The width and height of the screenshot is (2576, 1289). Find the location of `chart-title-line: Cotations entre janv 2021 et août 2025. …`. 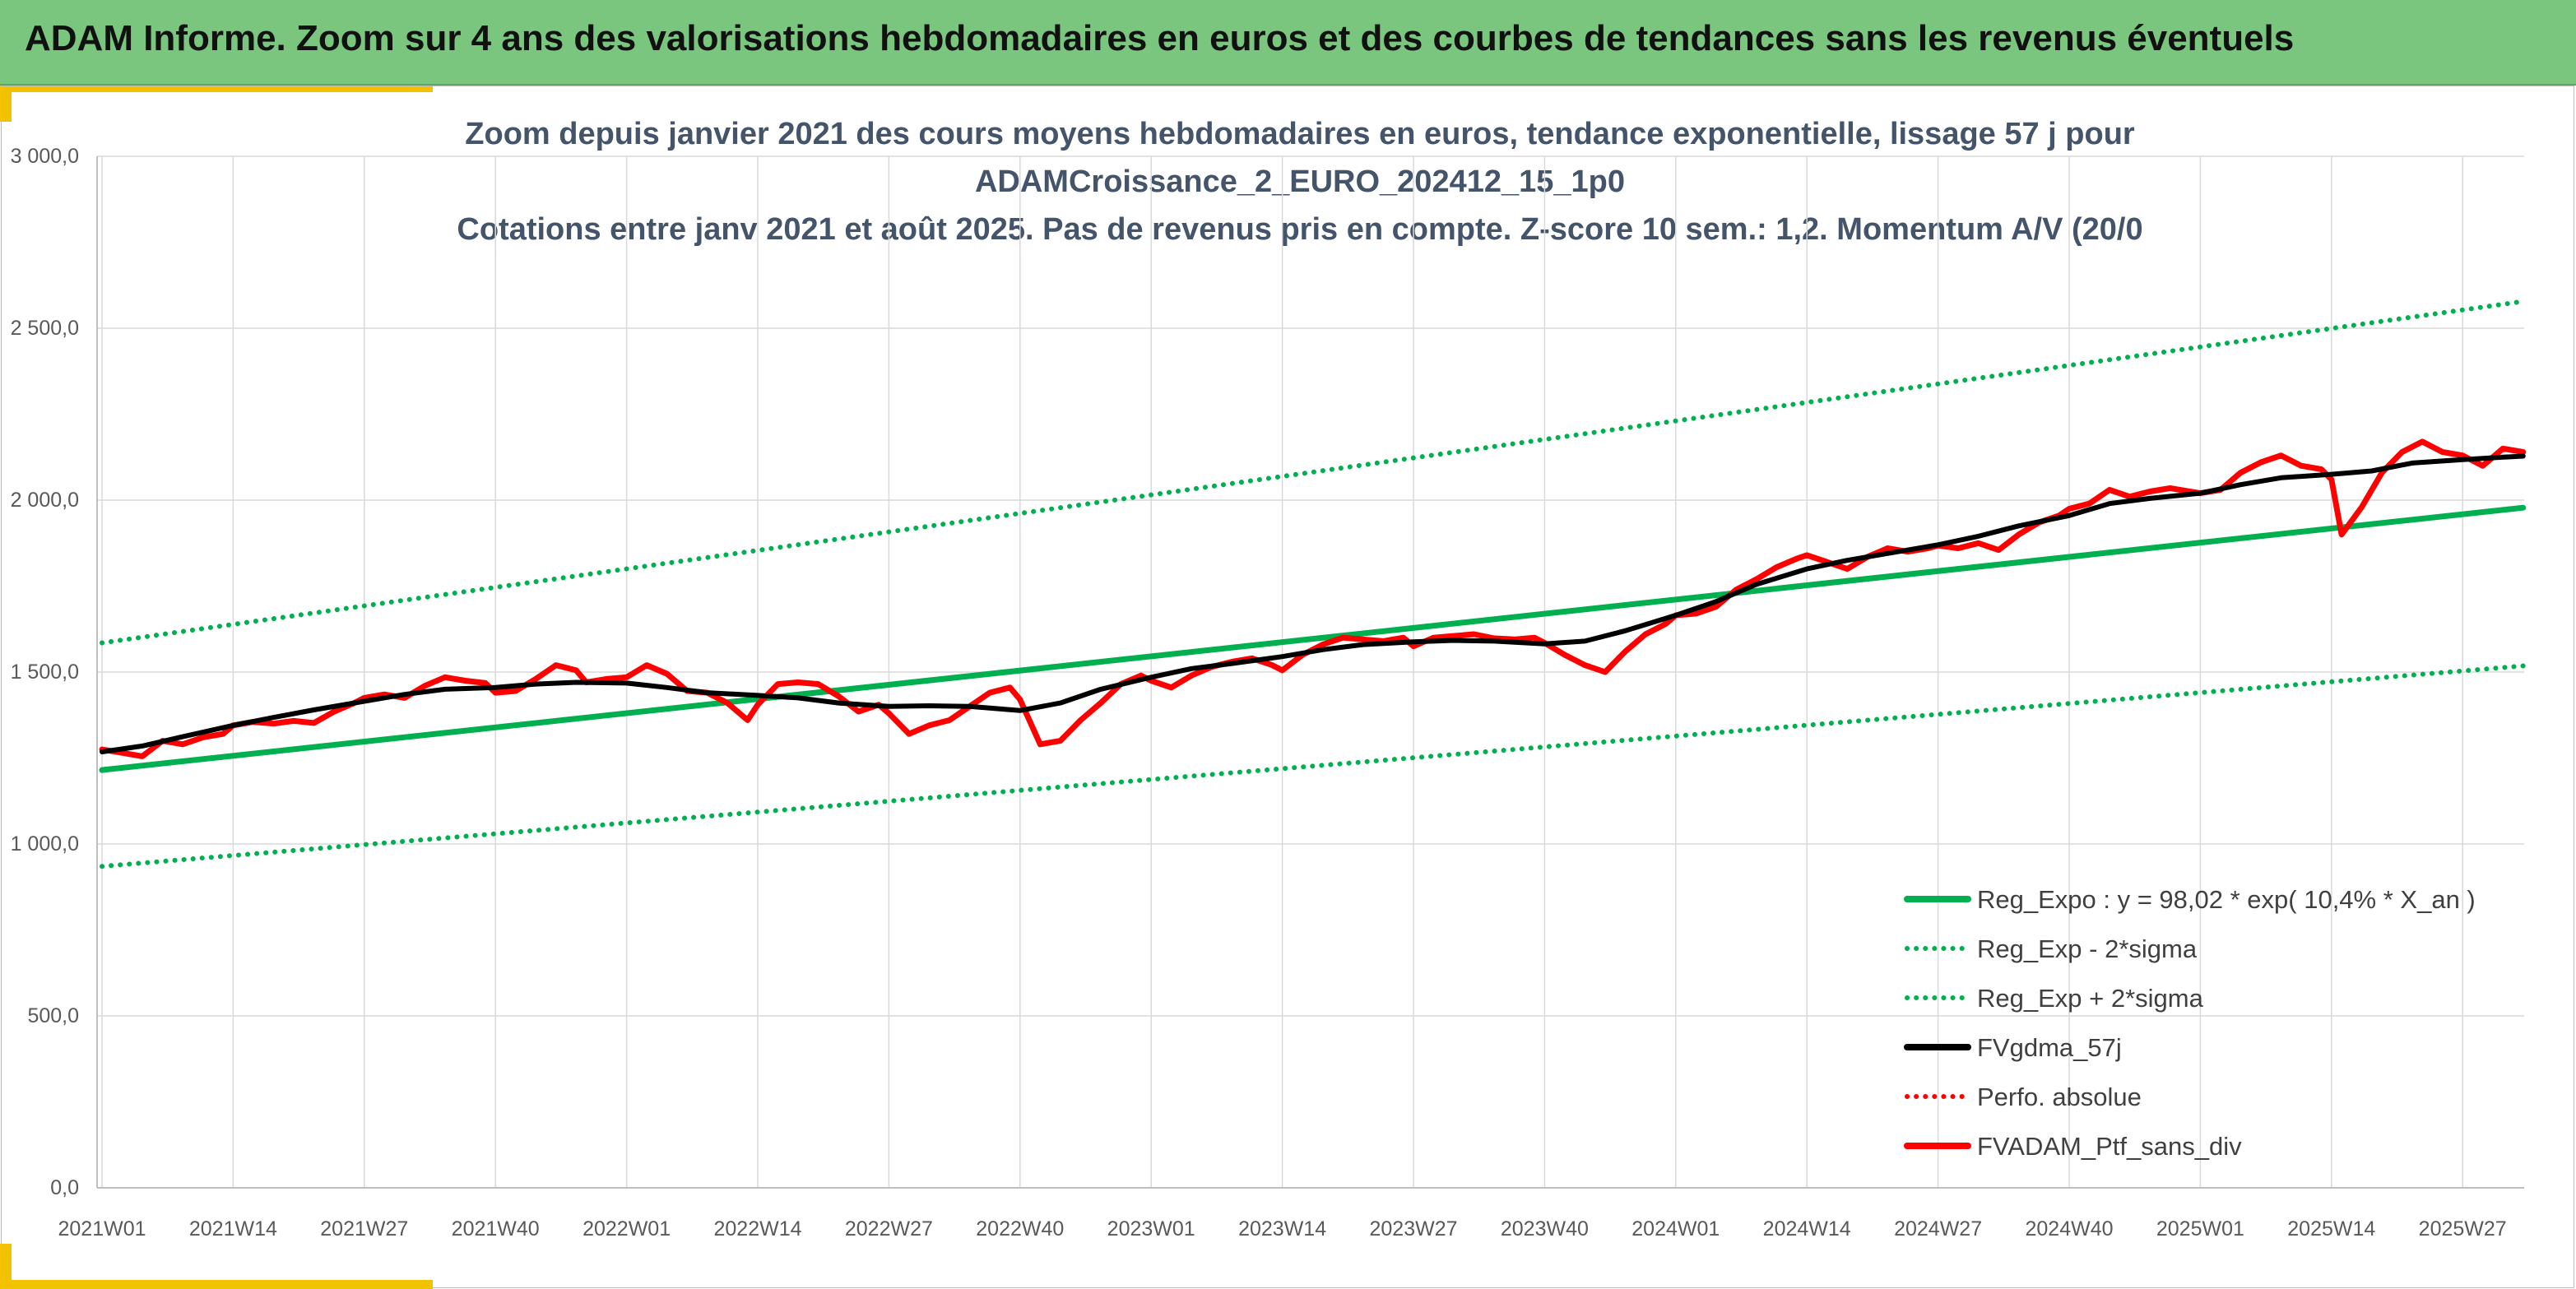

chart-title-line: Cotations entre janv 2021 et août 2025. … is located at coordinates (1300, 229).